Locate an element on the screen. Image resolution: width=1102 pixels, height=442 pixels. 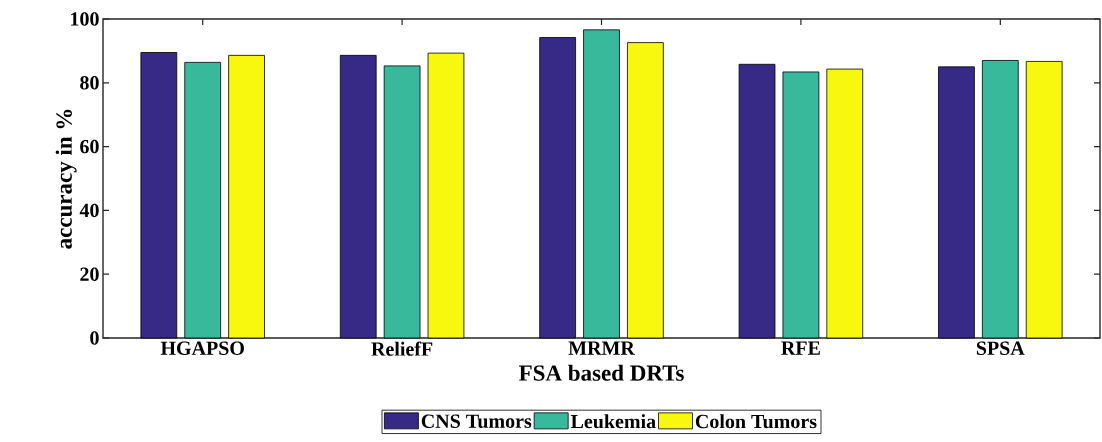
x-tick-label: MRMR is located at coordinates (601, 348).